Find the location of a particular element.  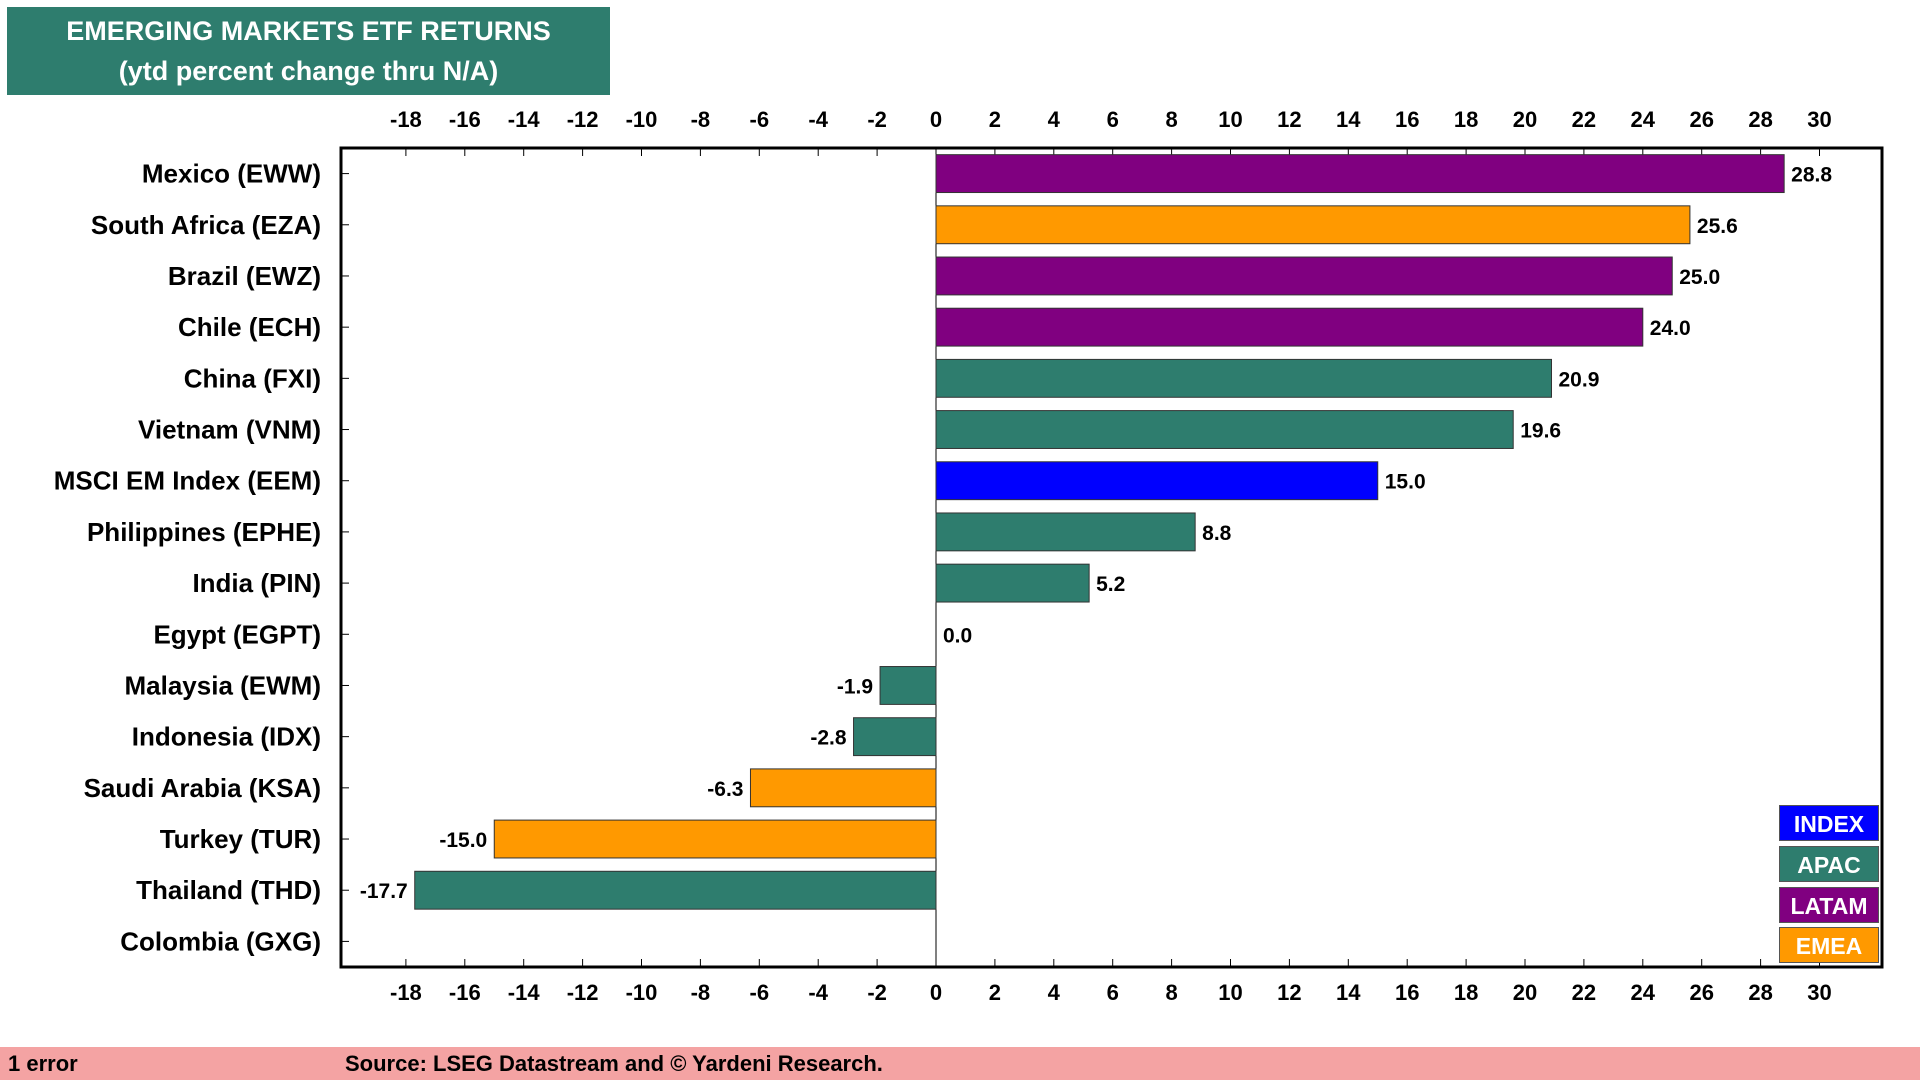

legend-item-index: INDEX is located at coordinates (1829, 823).